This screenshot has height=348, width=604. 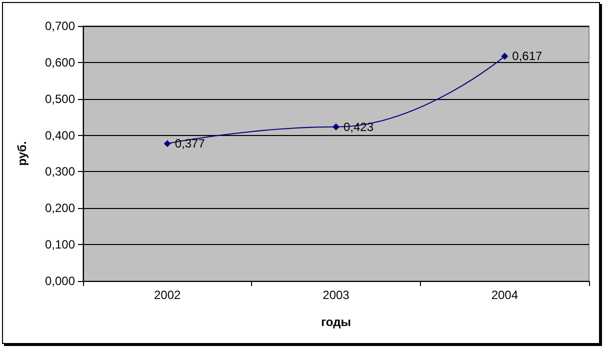 What do you see at coordinates (60, 281) in the screenshot?
I see `y-tick-label: 0,000` at bounding box center [60, 281].